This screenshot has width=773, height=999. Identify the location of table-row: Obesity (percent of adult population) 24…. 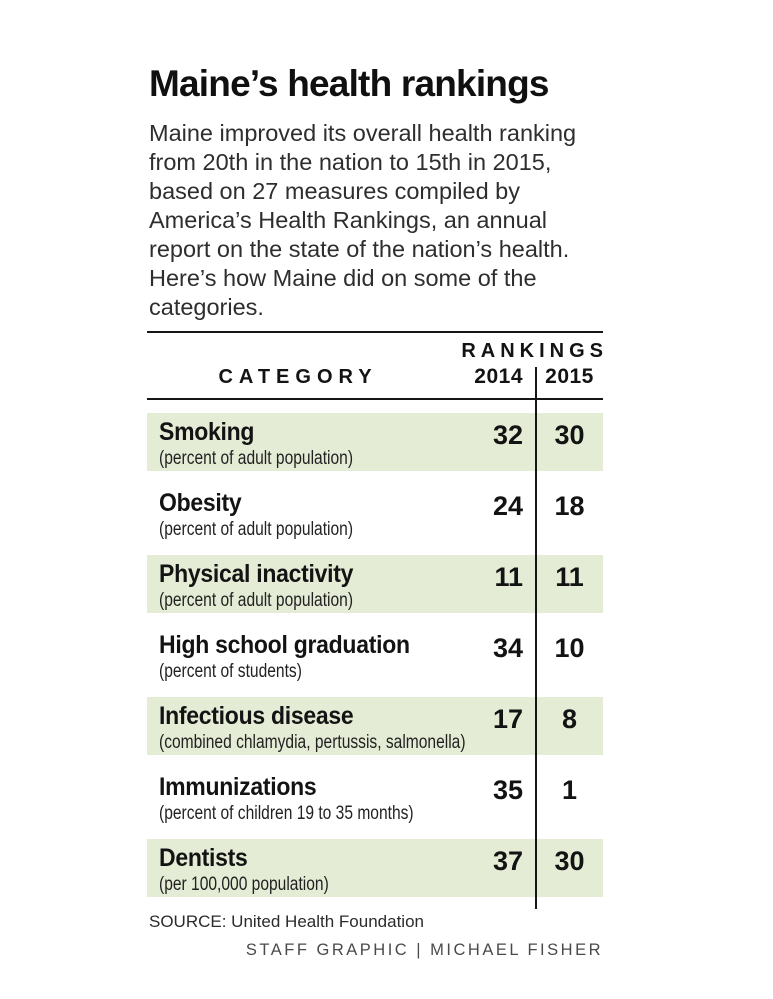
(375, 512).